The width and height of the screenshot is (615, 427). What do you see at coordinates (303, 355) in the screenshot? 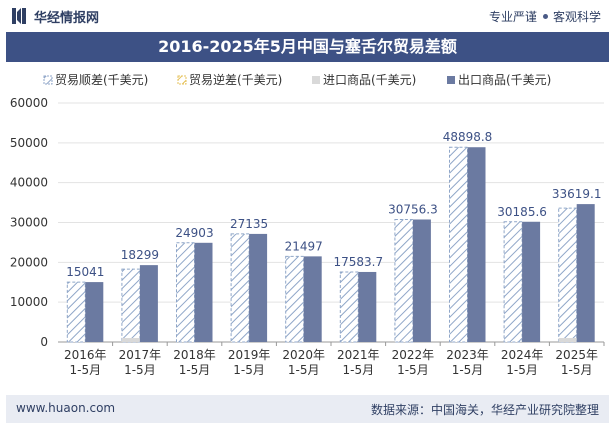
I see `x-tick-label: 2020年` at bounding box center [303, 355].